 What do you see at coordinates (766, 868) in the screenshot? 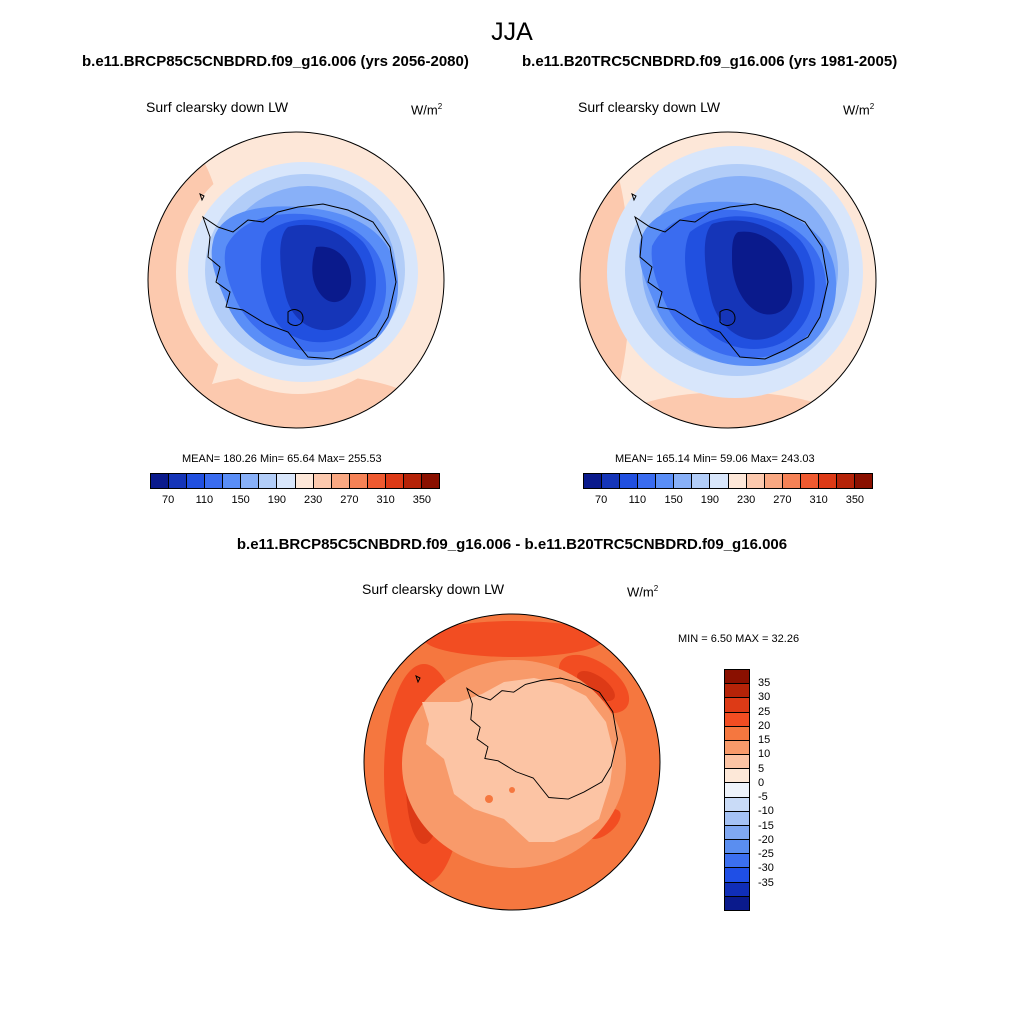
I see `colorbar-tick-label: -30` at bounding box center [766, 868].